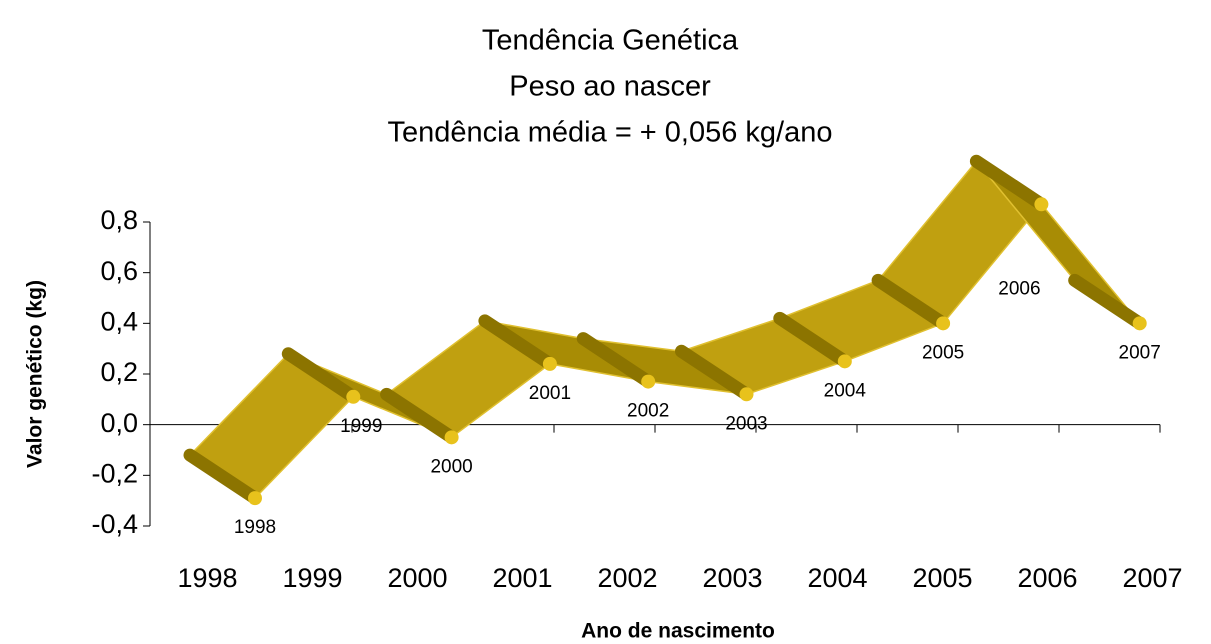  I want to click on y-axis-title: Valor genético (kg), so click(35, 374).